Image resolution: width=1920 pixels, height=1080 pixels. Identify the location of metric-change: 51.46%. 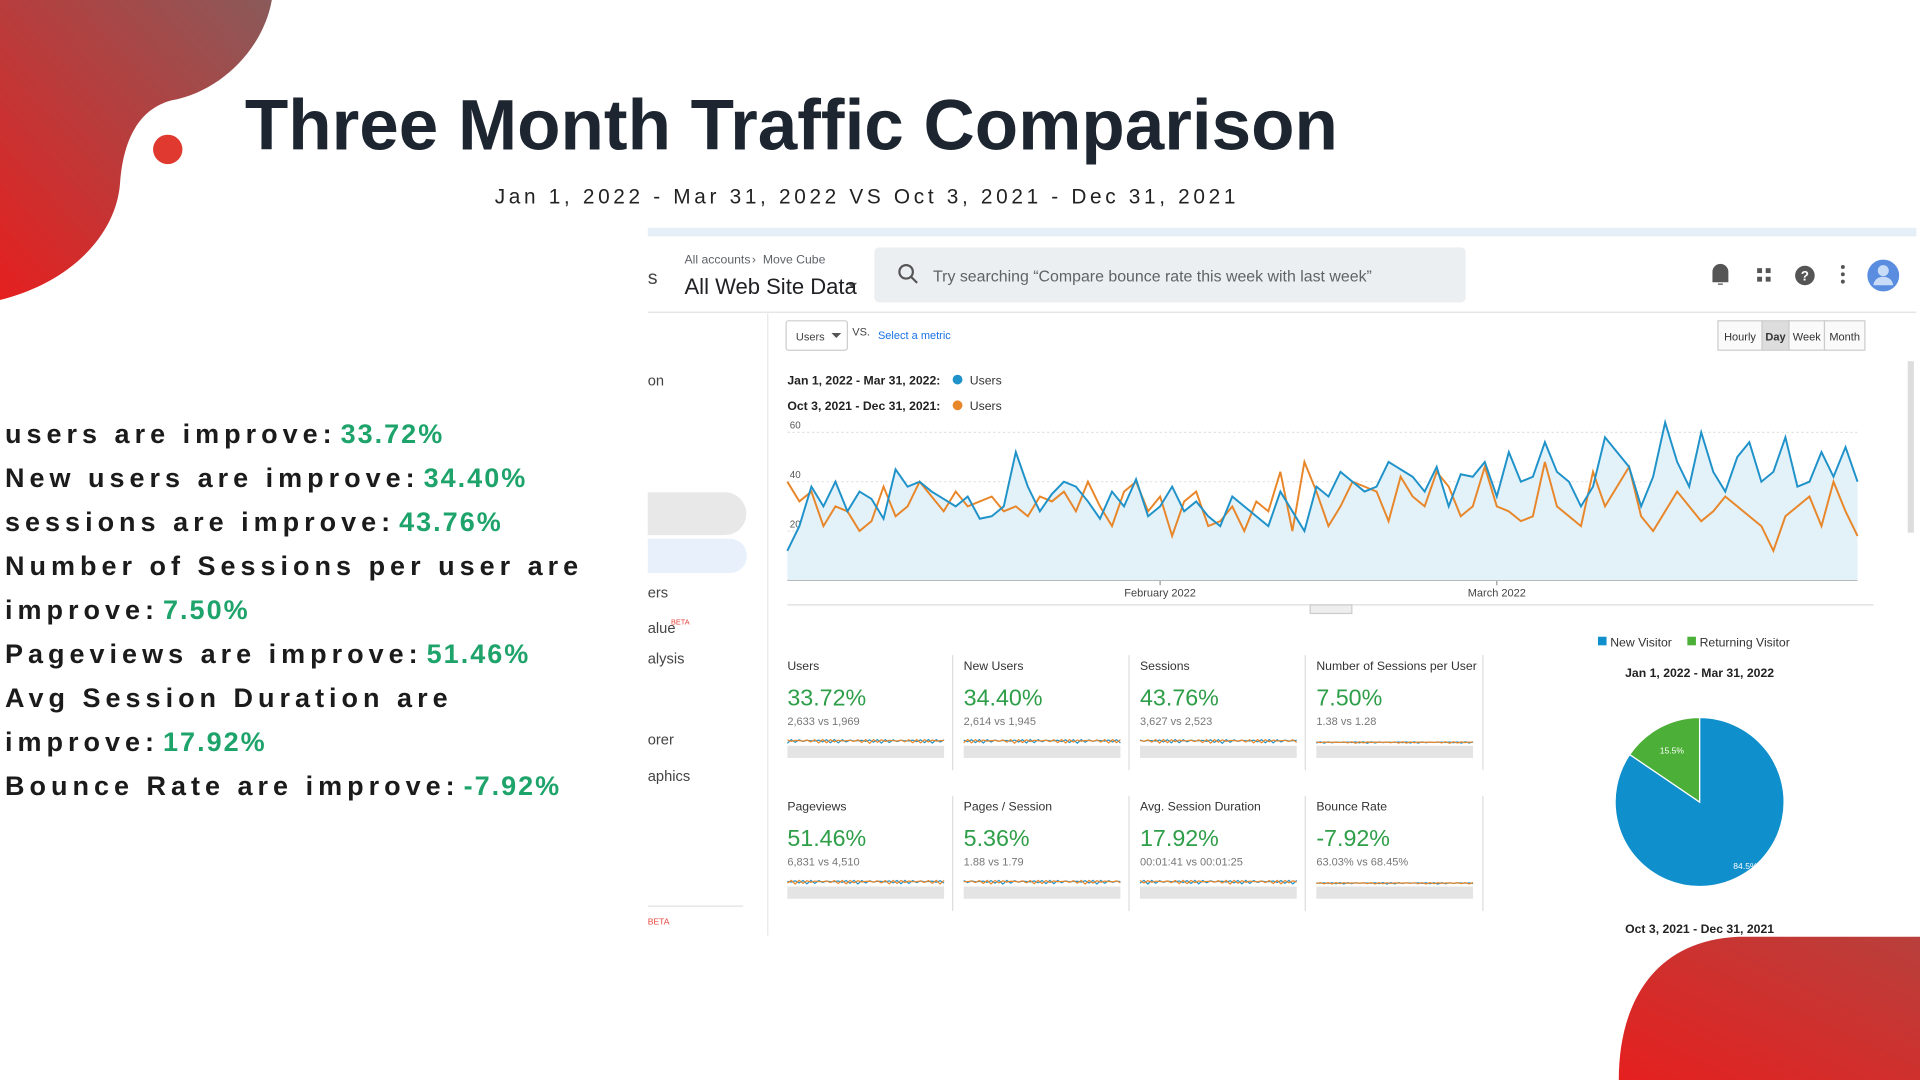
(826, 838).